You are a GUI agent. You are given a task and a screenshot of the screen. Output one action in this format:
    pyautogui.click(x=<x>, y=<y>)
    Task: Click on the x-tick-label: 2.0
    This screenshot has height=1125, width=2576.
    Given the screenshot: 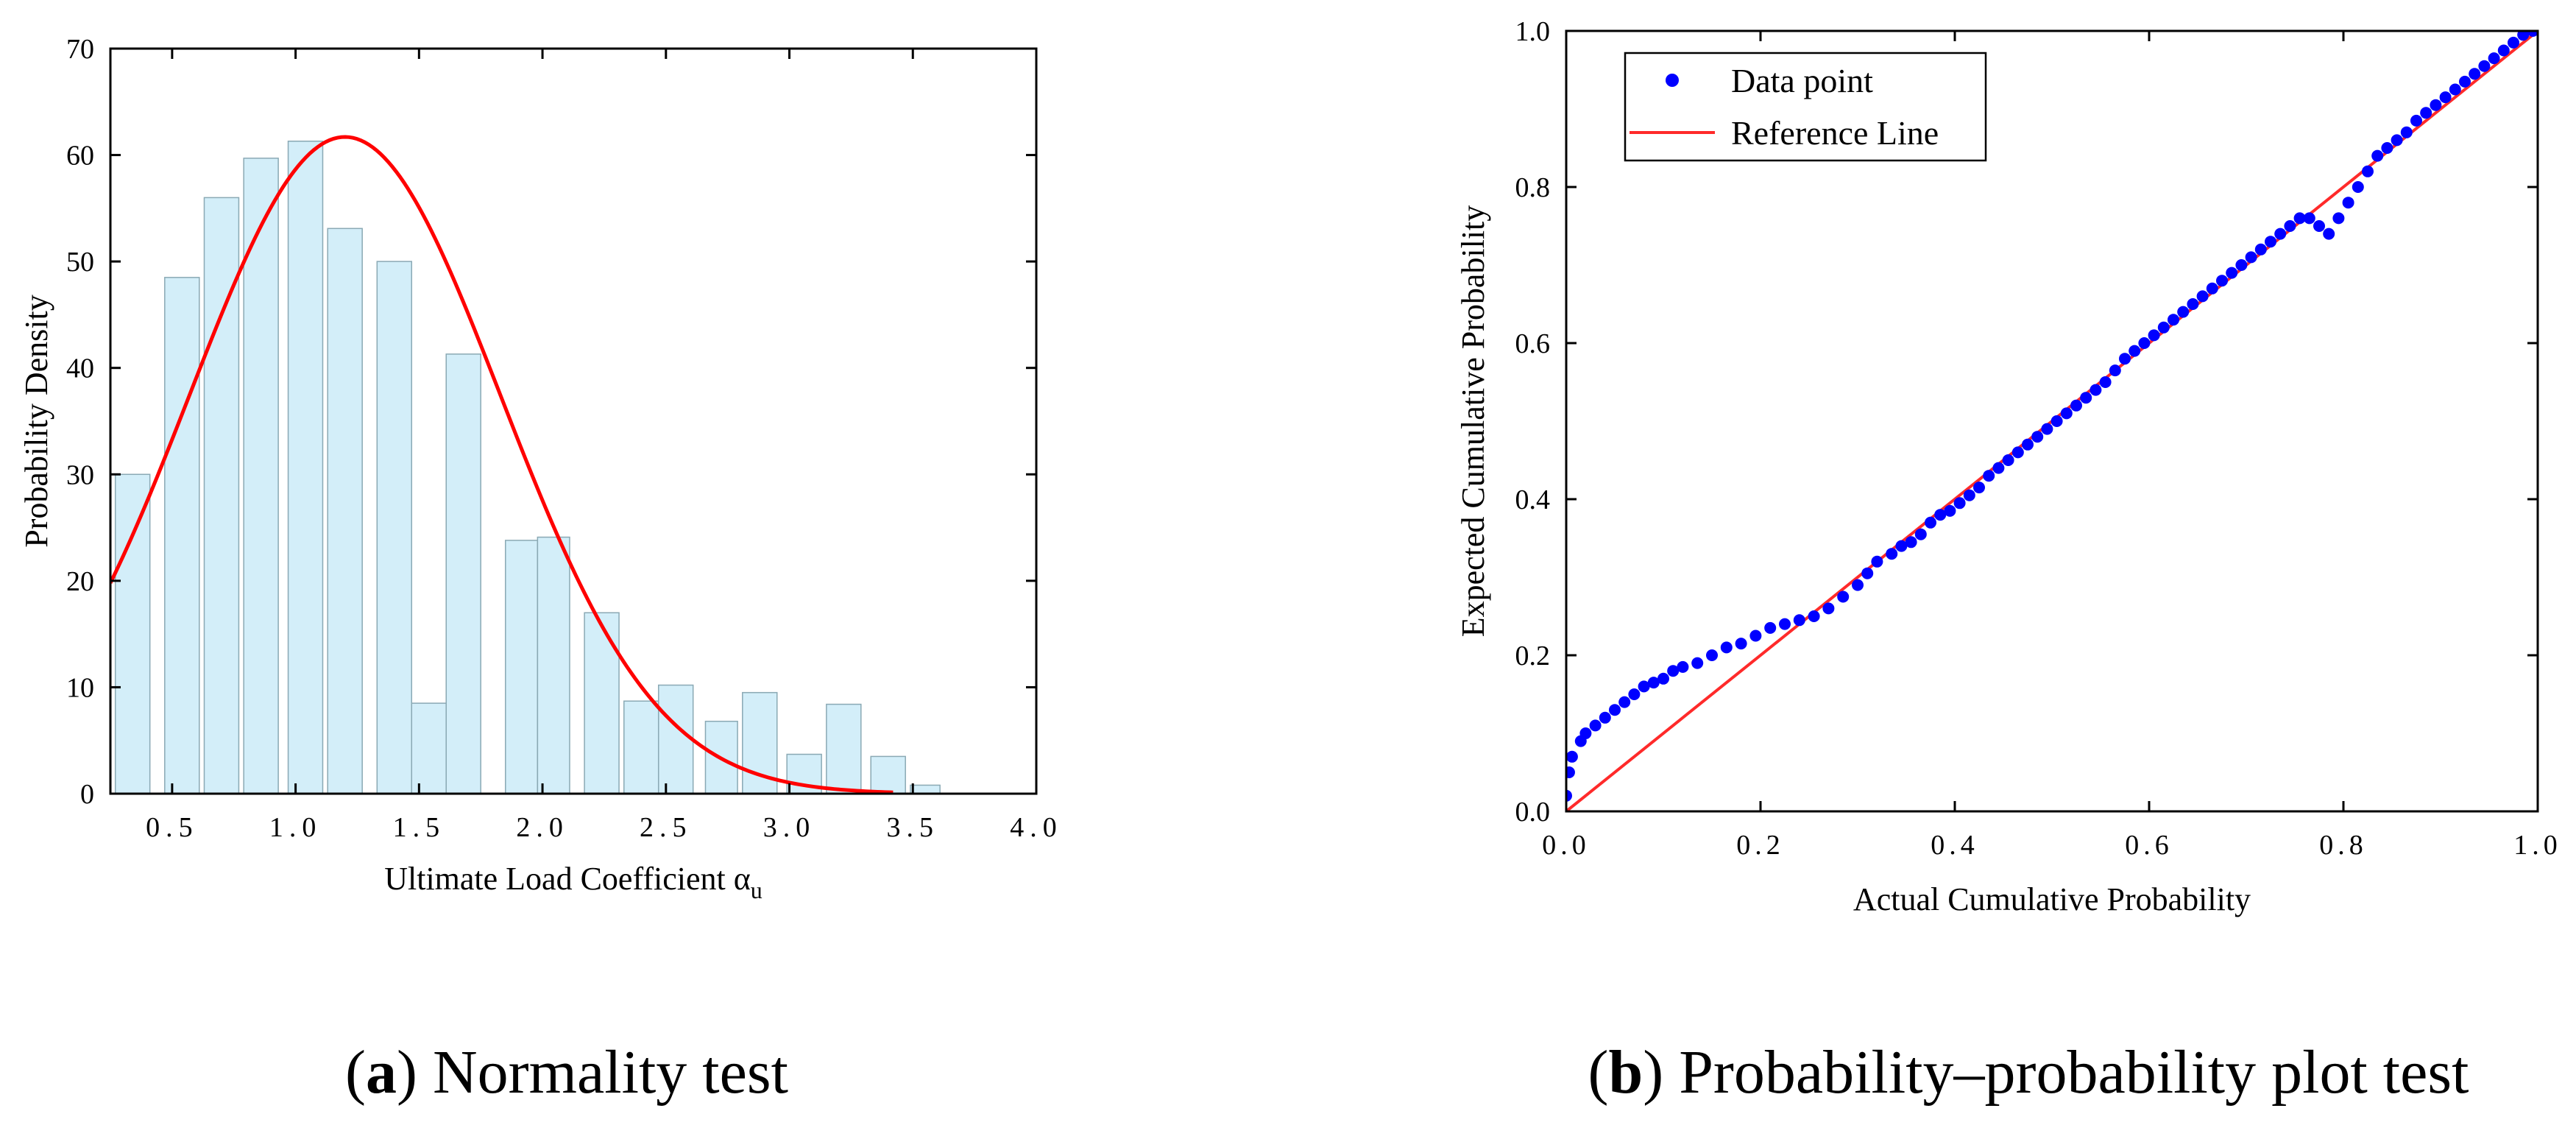 What is the action you would take?
    pyautogui.click(x=542, y=827)
    